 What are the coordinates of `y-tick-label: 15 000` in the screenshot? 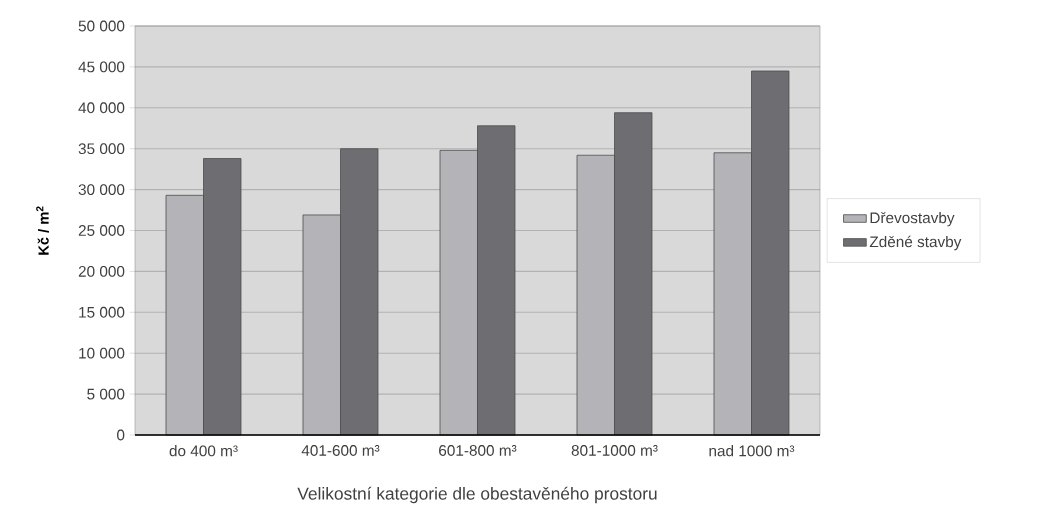 It's located at (102, 312).